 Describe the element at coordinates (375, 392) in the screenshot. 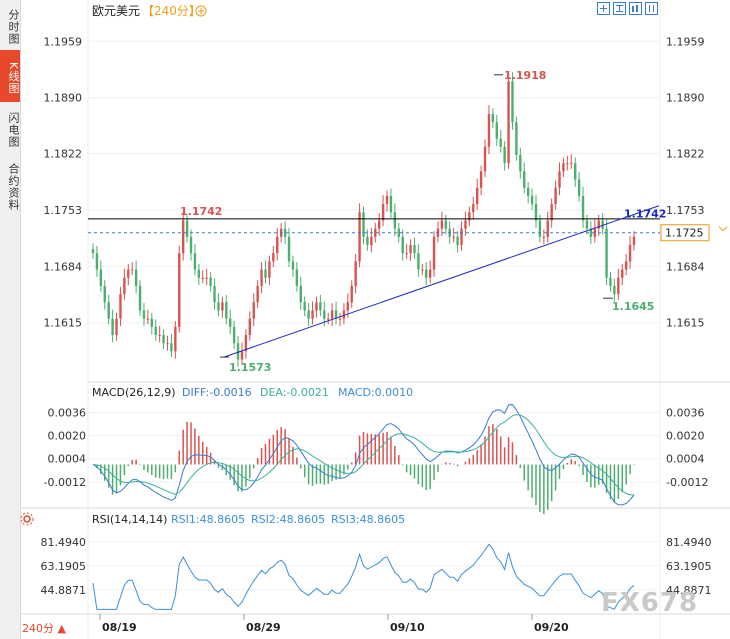

I see `macd-value-legend: MACD:0.0010` at that location.